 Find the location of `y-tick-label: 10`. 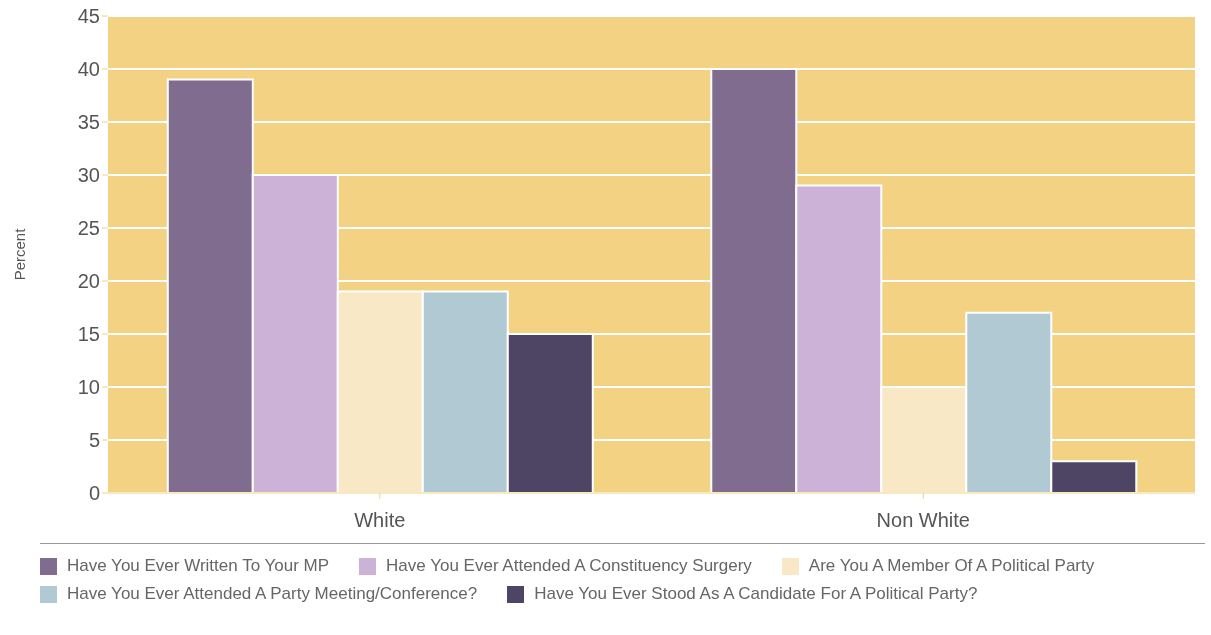

y-tick-label: 10 is located at coordinates (88, 387).